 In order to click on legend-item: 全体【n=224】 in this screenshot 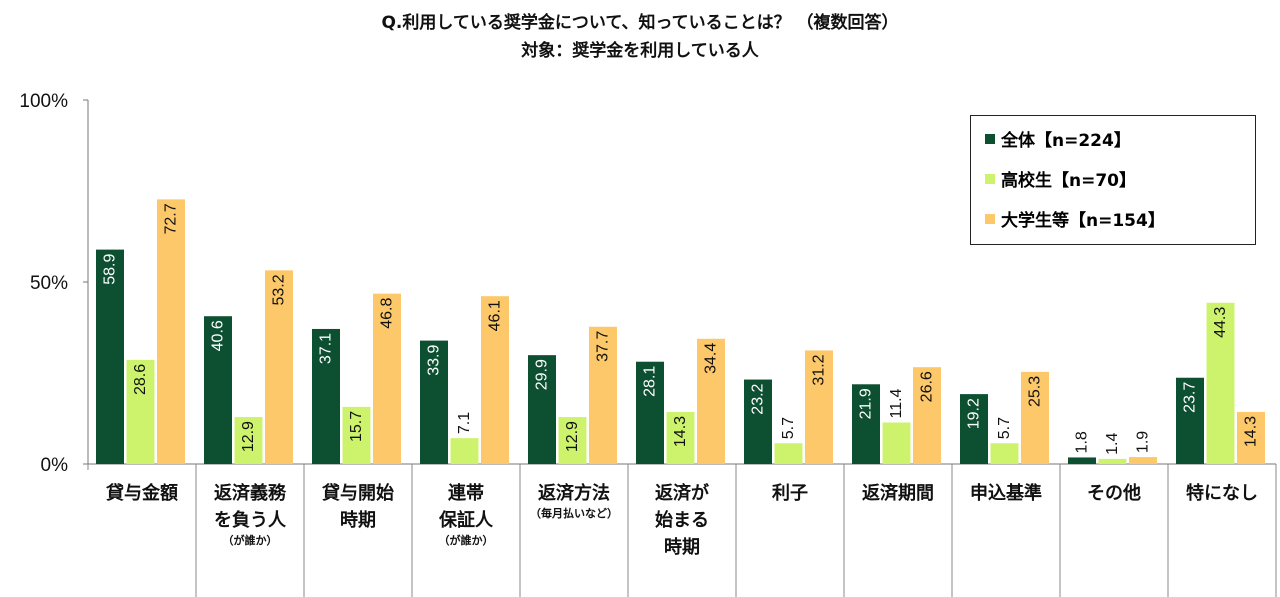, I will do `click(1058, 138)`.